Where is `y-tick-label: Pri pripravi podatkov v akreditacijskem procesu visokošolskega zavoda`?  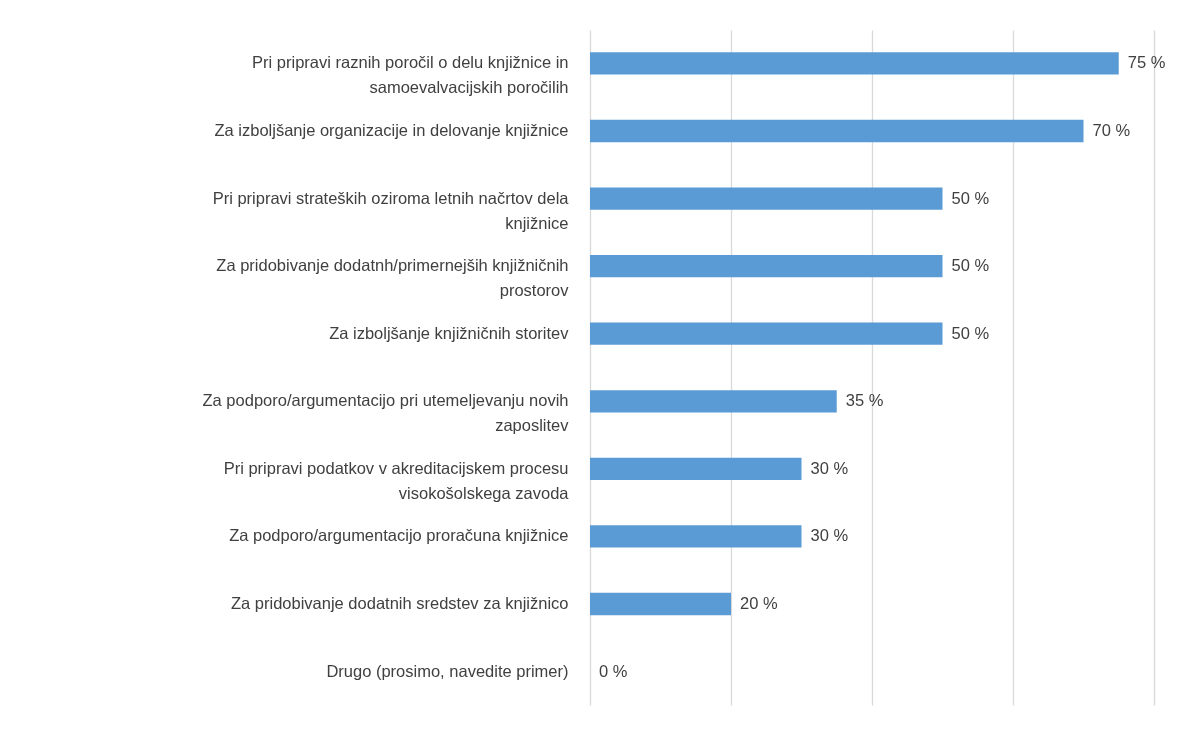
y-tick-label: Pri pripravi podatkov v akreditacijskem procesu visokošolskega zavoda is located at coordinates (396, 480).